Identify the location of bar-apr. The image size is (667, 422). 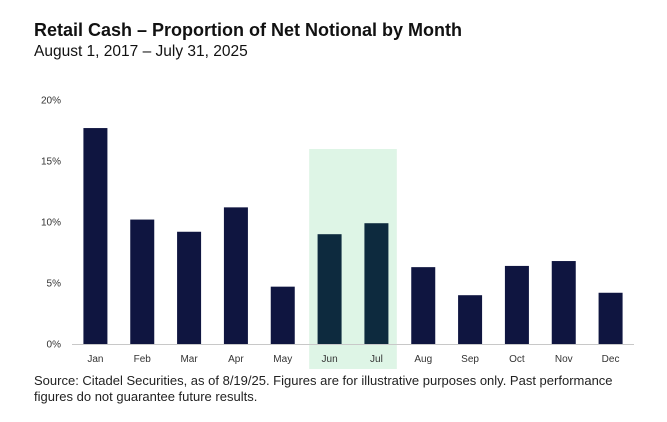
(235, 275).